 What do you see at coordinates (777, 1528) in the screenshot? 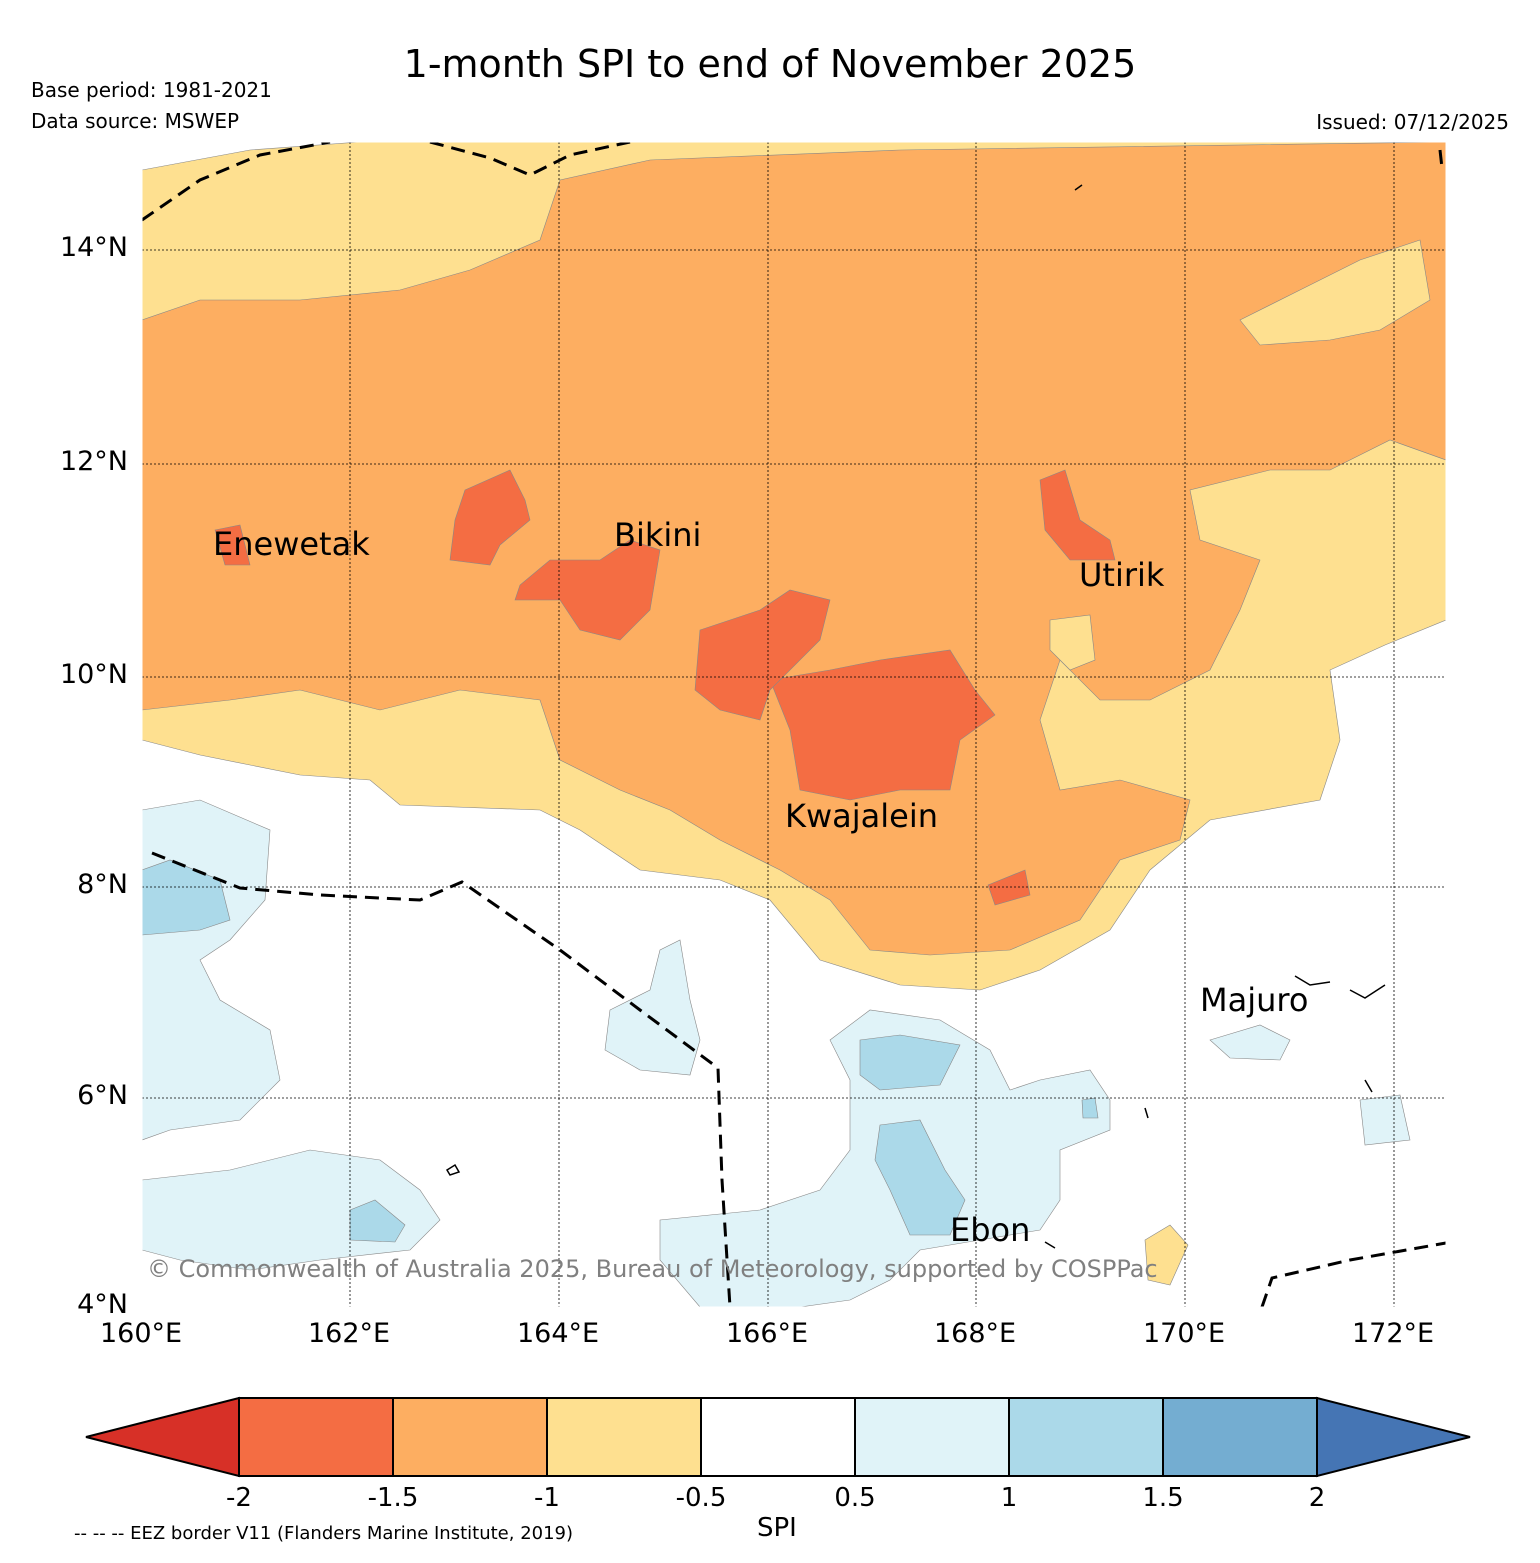
I see `colorbar-title: SPI` at bounding box center [777, 1528].